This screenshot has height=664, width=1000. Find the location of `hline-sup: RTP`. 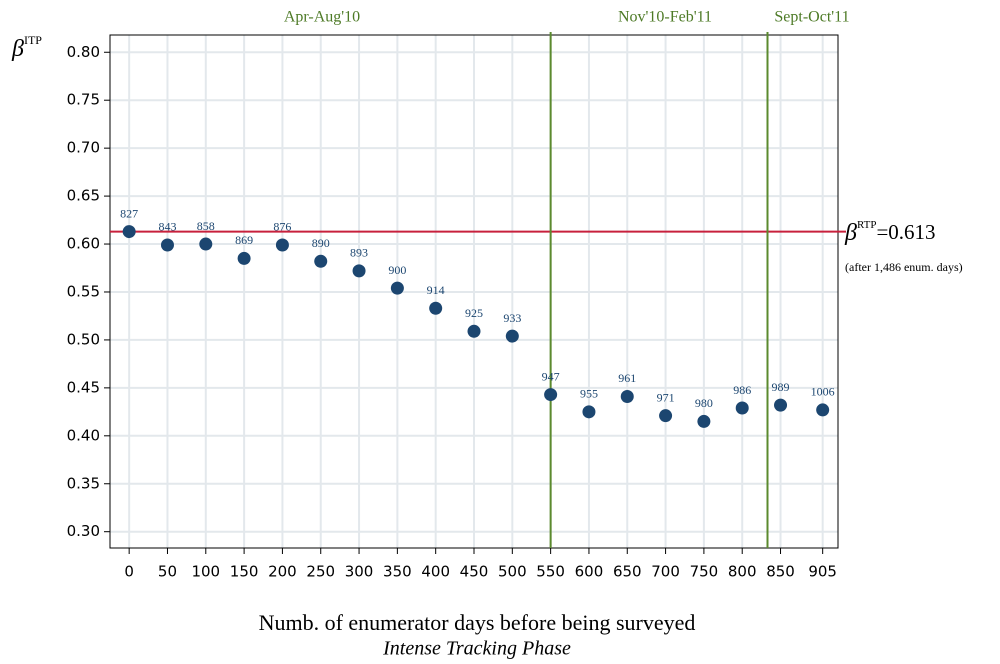

hline-sup: RTP is located at coordinates (867, 225).